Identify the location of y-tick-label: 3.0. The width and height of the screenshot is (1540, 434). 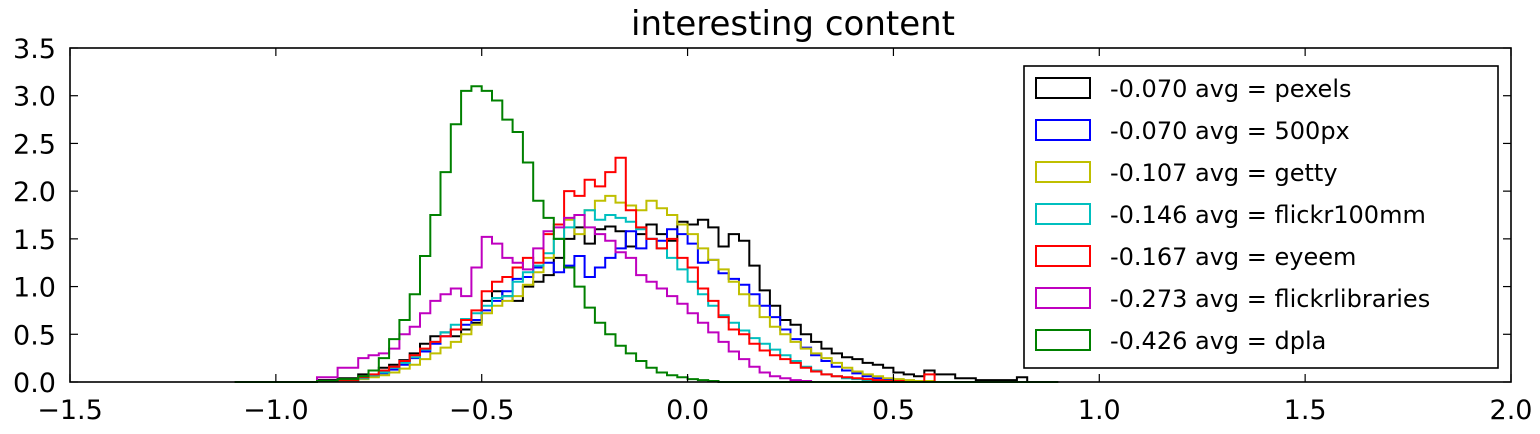
(34, 97).